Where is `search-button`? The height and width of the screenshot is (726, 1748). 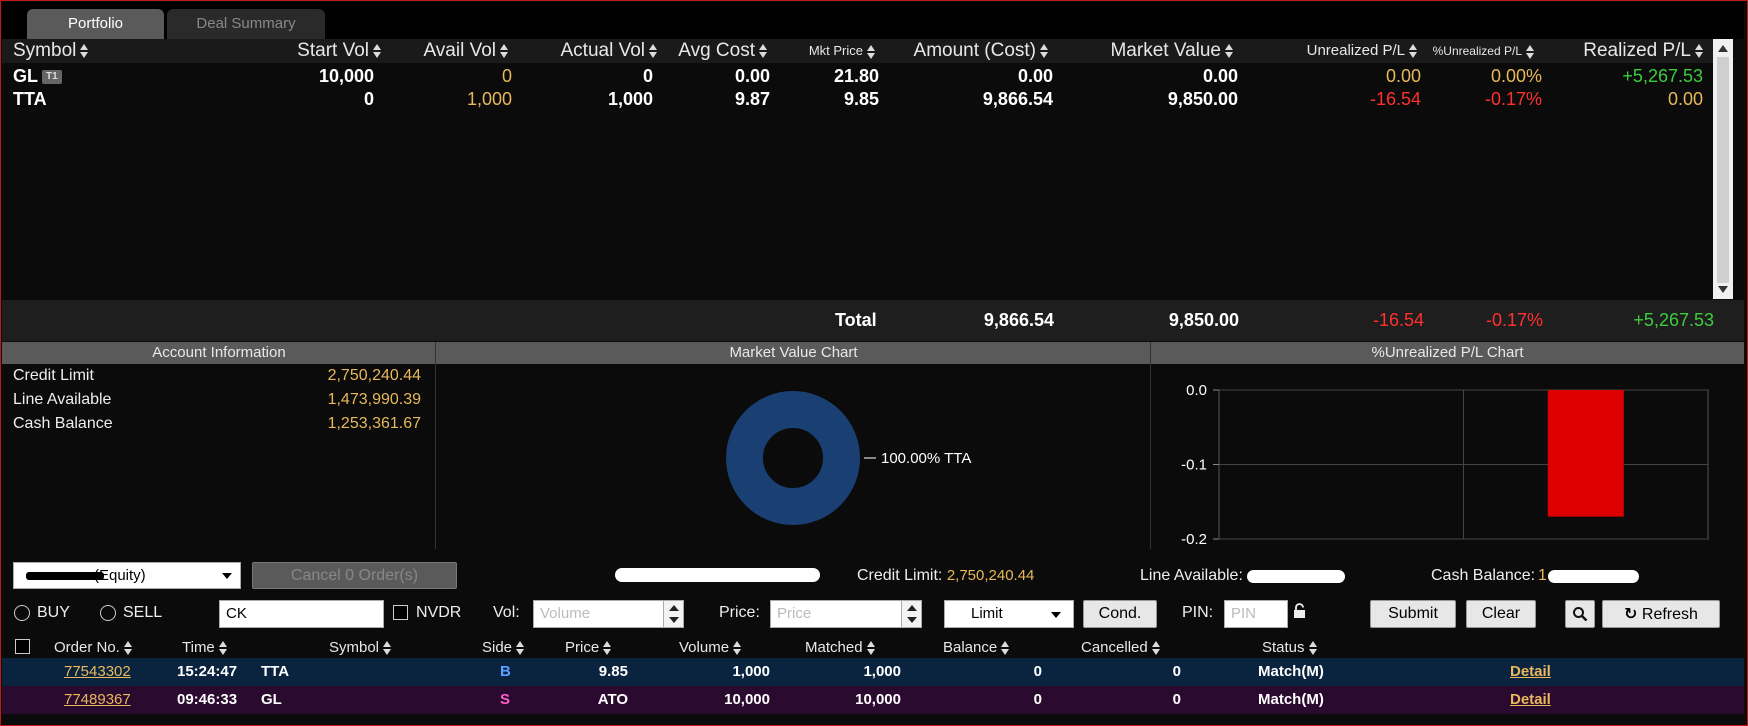 search-button is located at coordinates (1580, 614).